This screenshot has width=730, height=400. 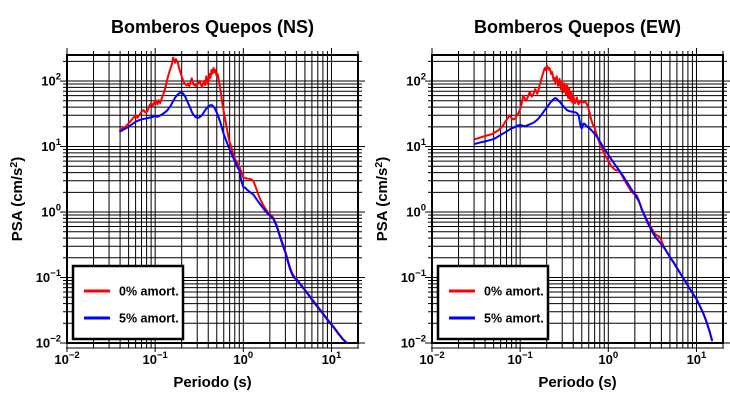 What do you see at coordinates (577, 27) in the screenshot?
I see `chart-title: Bomberos Quepos (EW)` at bounding box center [577, 27].